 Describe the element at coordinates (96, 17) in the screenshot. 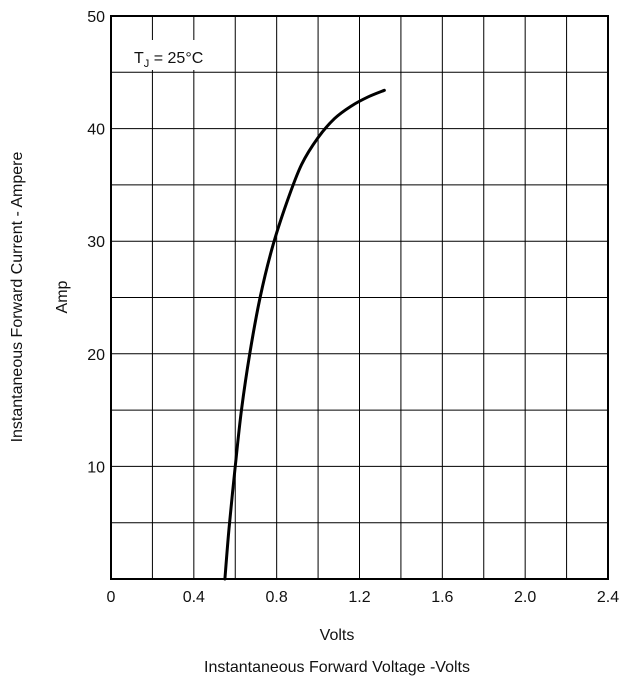

I see `y-tick-label: 50` at that location.